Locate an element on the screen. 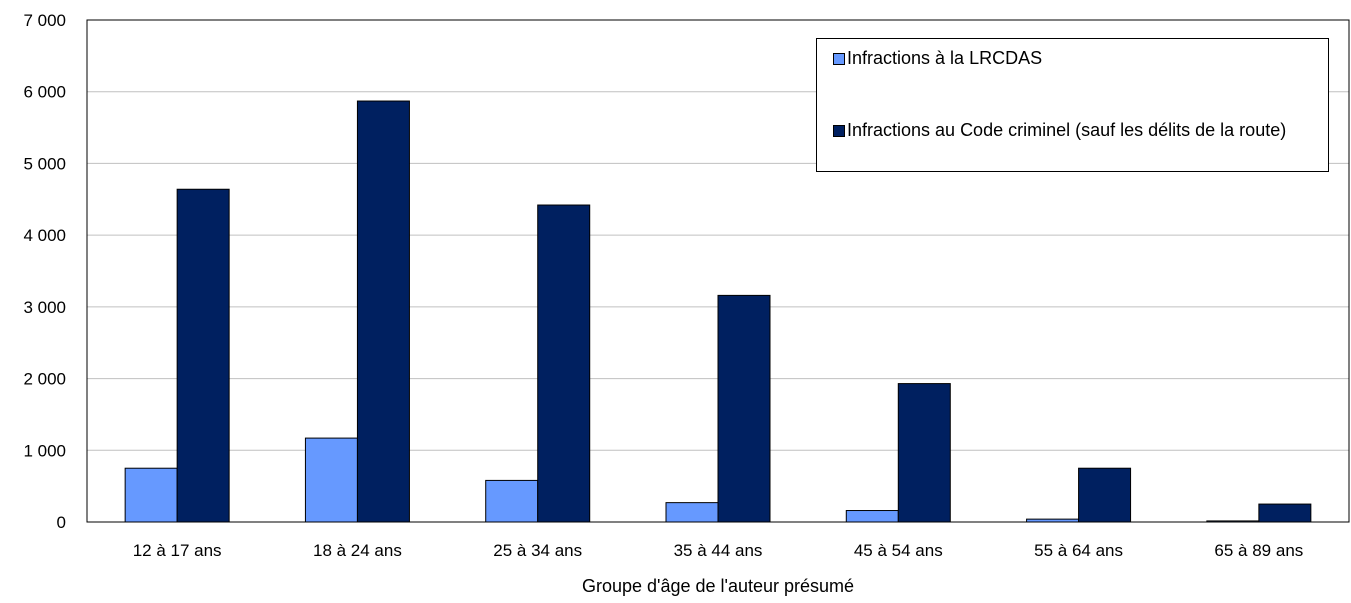  y-tick-label: 6 000 is located at coordinates (44, 92).